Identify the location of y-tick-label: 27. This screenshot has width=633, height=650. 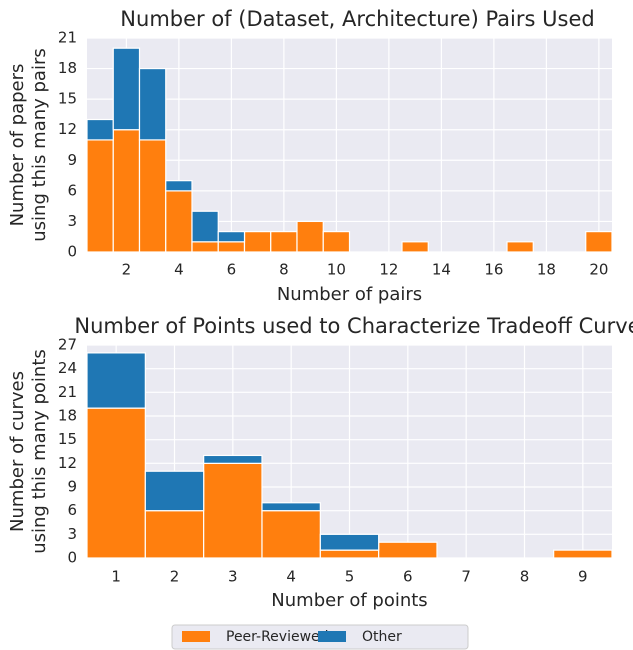
(67, 345).